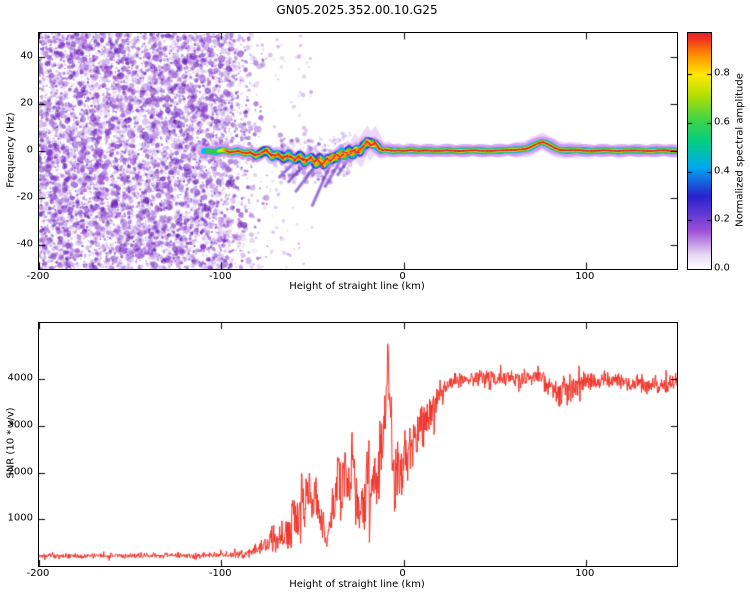 The image size is (750, 600). I want to click on snr-y-tick-label: 1000, so click(20, 518).